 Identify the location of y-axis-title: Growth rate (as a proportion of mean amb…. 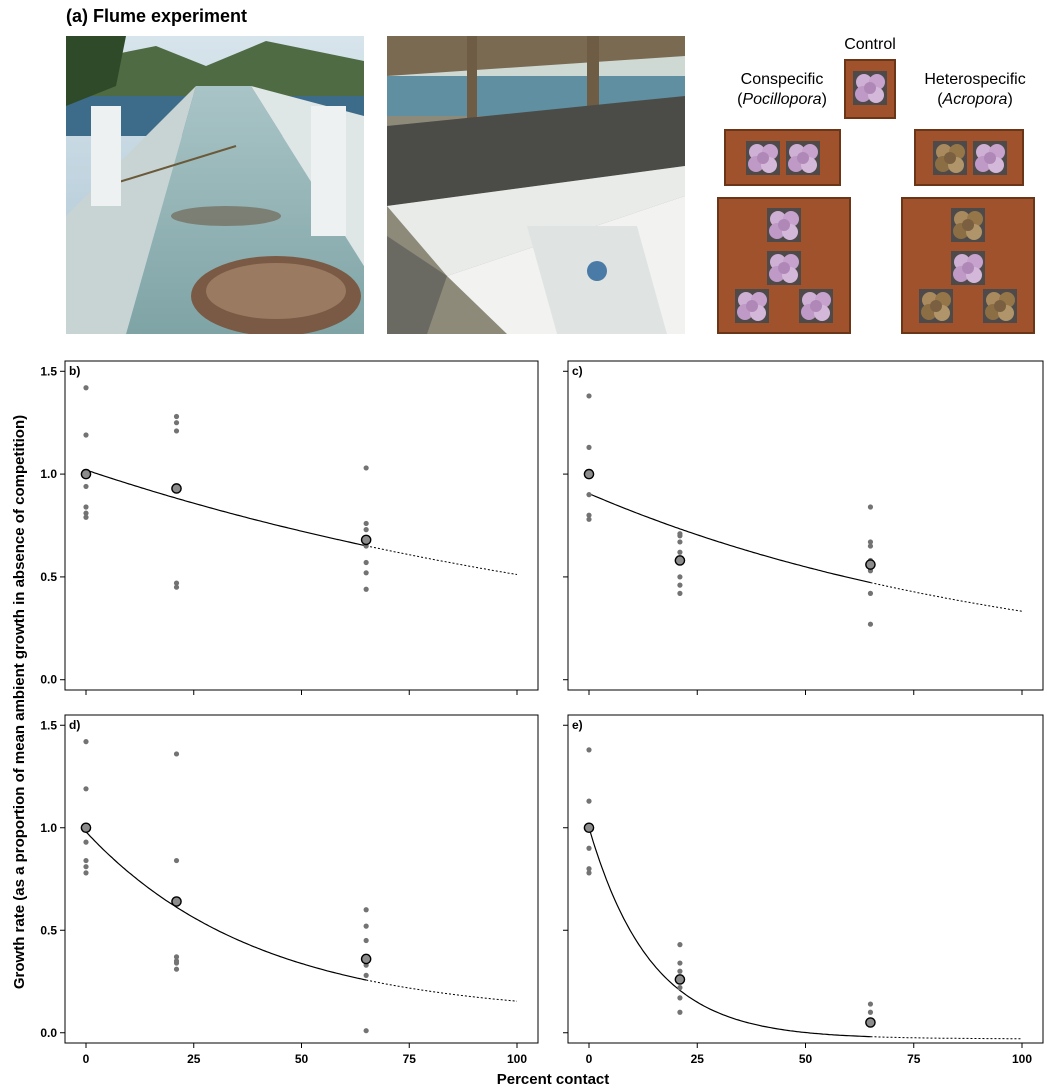
(19, 702).